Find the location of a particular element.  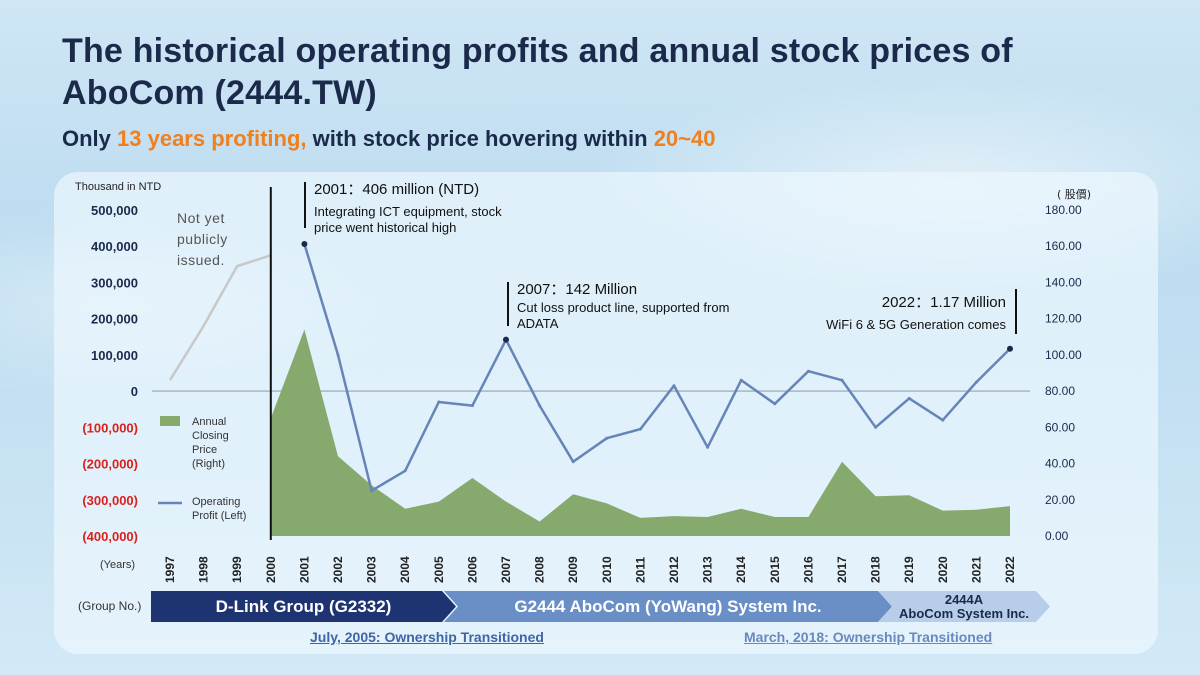

annotation-2022-marker is located at coordinates (1010, 348).